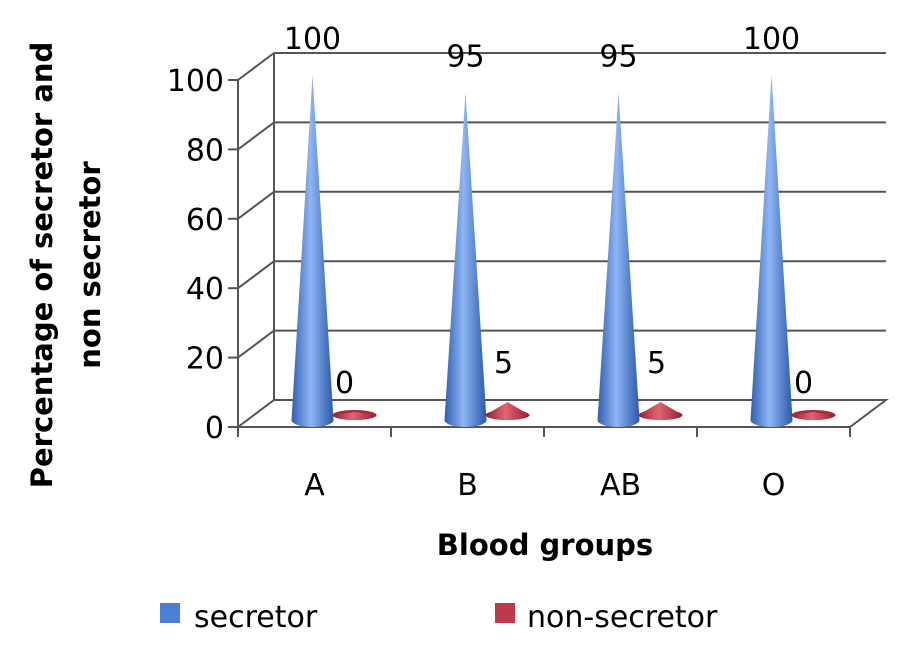  Describe the element at coordinates (562, 413) in the screenshot. I see `floor` at that location.